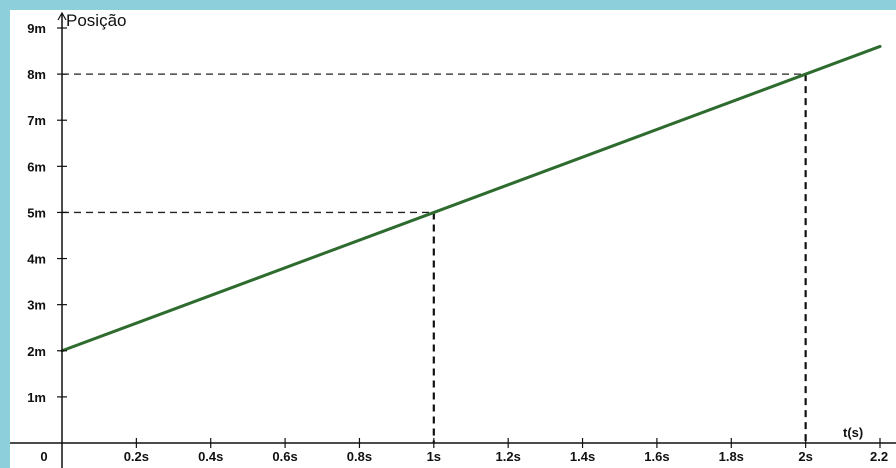 The image size is (896, 468). What do you see at coordinates (36, 305) in the screenshot?
I see `y-tick-label: 3m` at bounding box center [36, 305].